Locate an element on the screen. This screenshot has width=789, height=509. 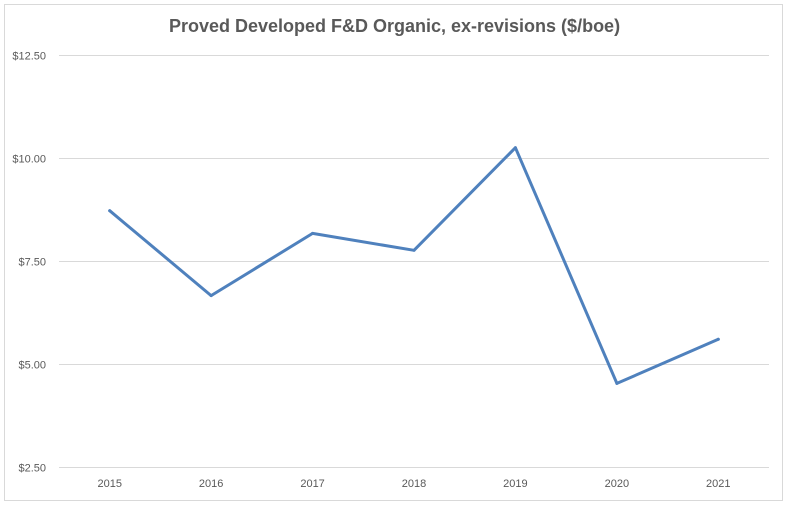
x-tick-label: 2018 is located at coordinates (414, 484).